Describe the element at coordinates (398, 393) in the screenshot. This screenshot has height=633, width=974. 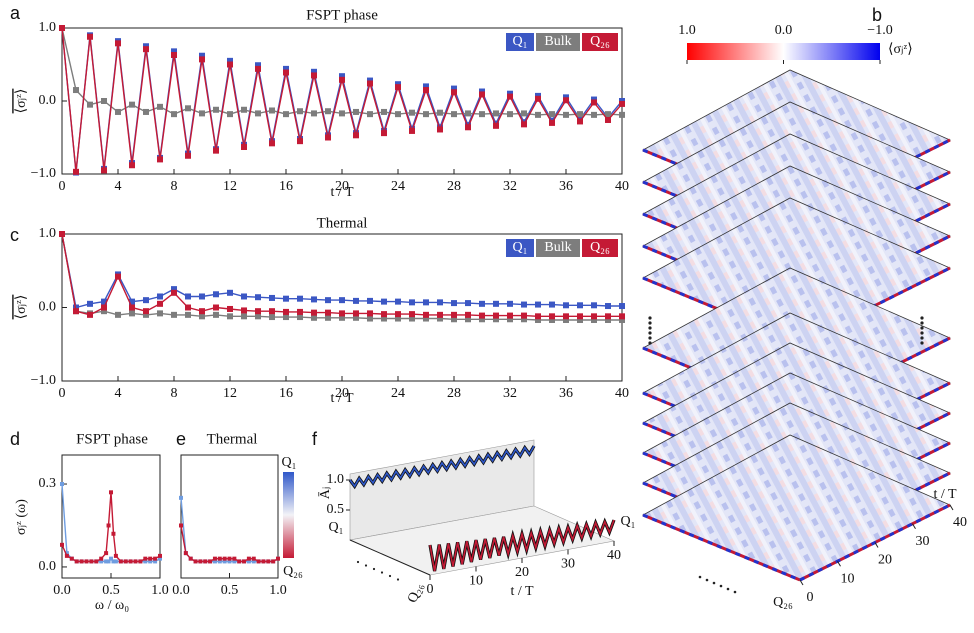
I see `x-tick-label: 24` at that location.